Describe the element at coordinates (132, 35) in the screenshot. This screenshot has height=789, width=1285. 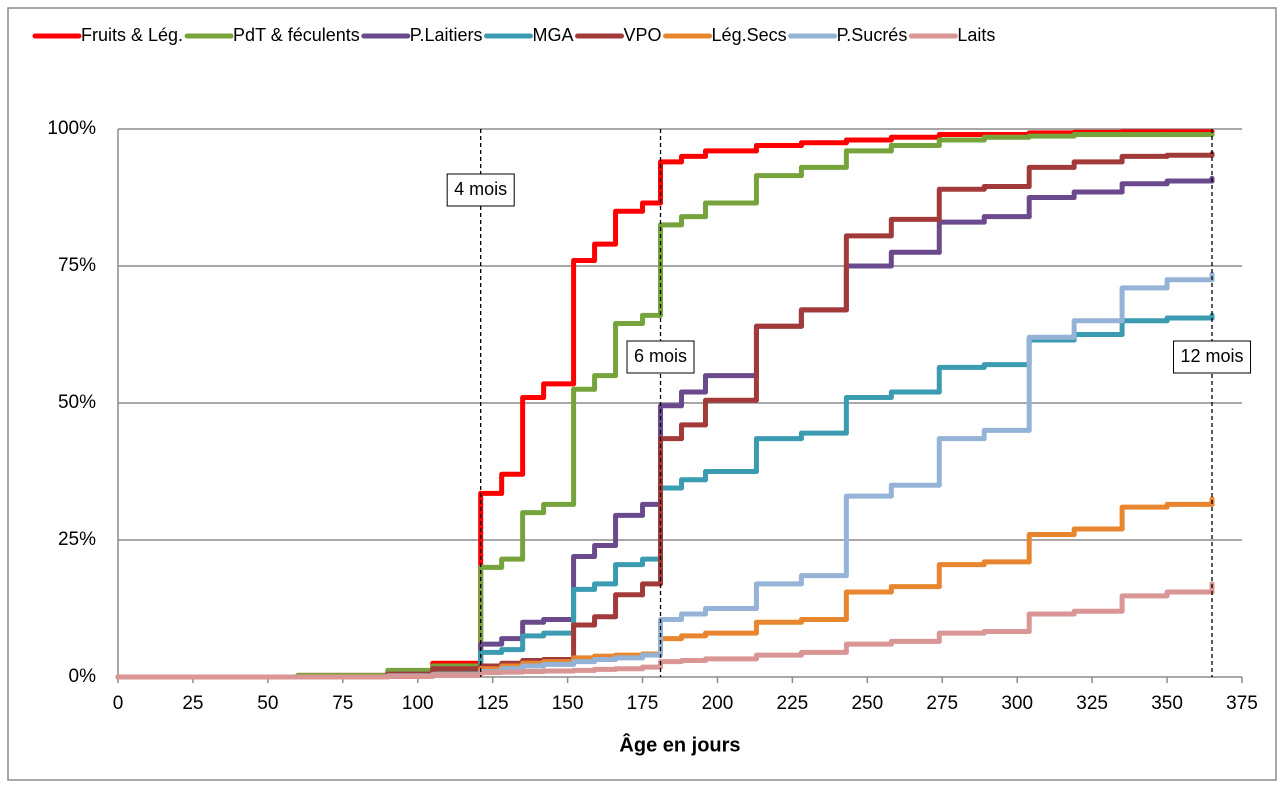
I see `legend-label: Fruits & Lég.` at that location.